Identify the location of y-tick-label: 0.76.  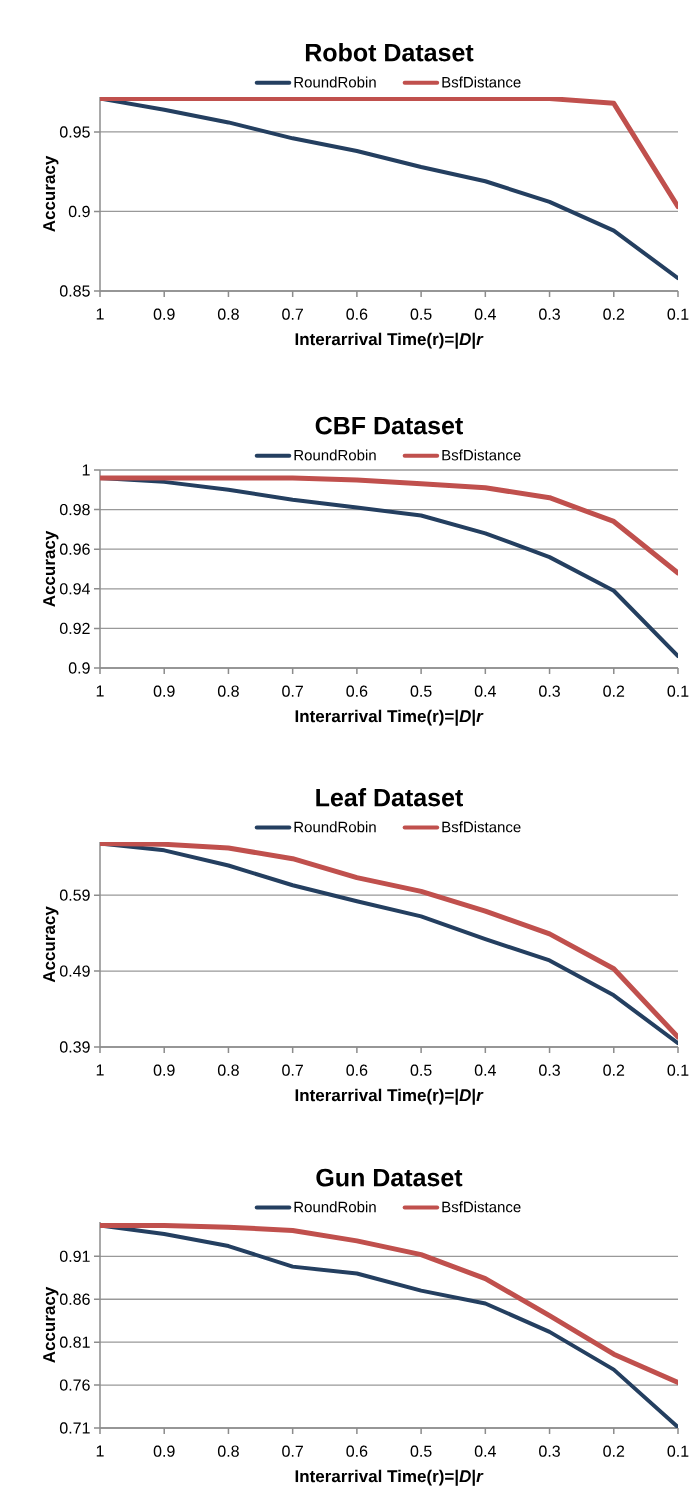
(74, 1385).